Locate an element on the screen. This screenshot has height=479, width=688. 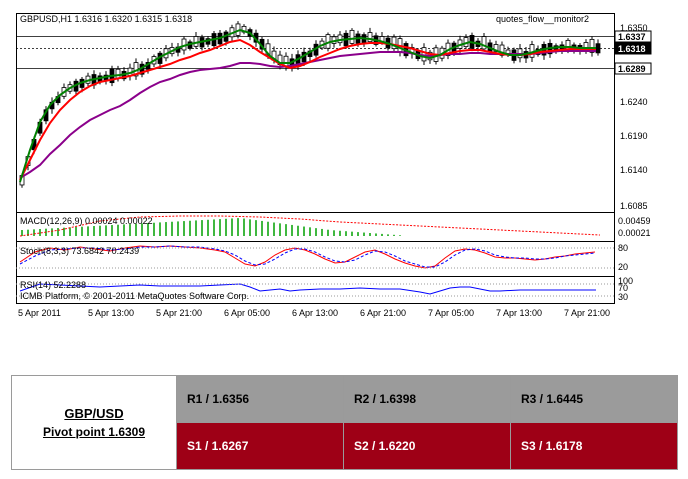
time-tick: 6 Apr 21:00 is located at coordinates (383, 313).